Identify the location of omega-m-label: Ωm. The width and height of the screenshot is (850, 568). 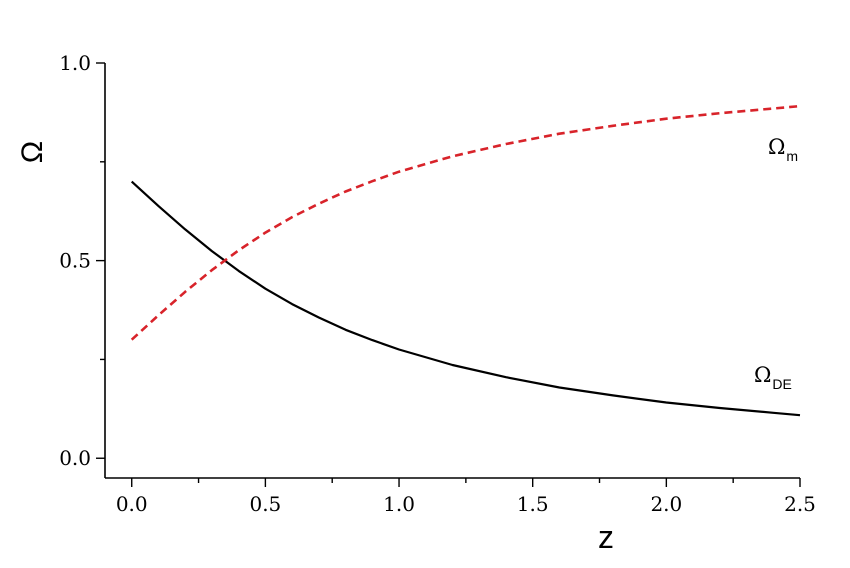
(783, 149).